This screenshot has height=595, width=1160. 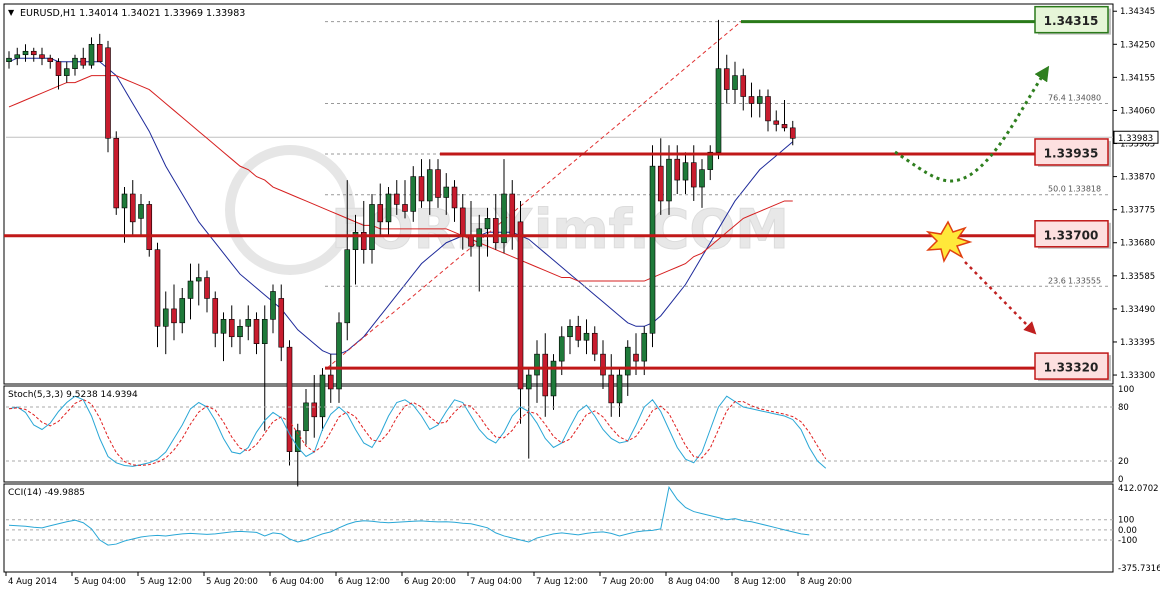 I want to click on breakout-star-icon, so click(x=949, y=242).